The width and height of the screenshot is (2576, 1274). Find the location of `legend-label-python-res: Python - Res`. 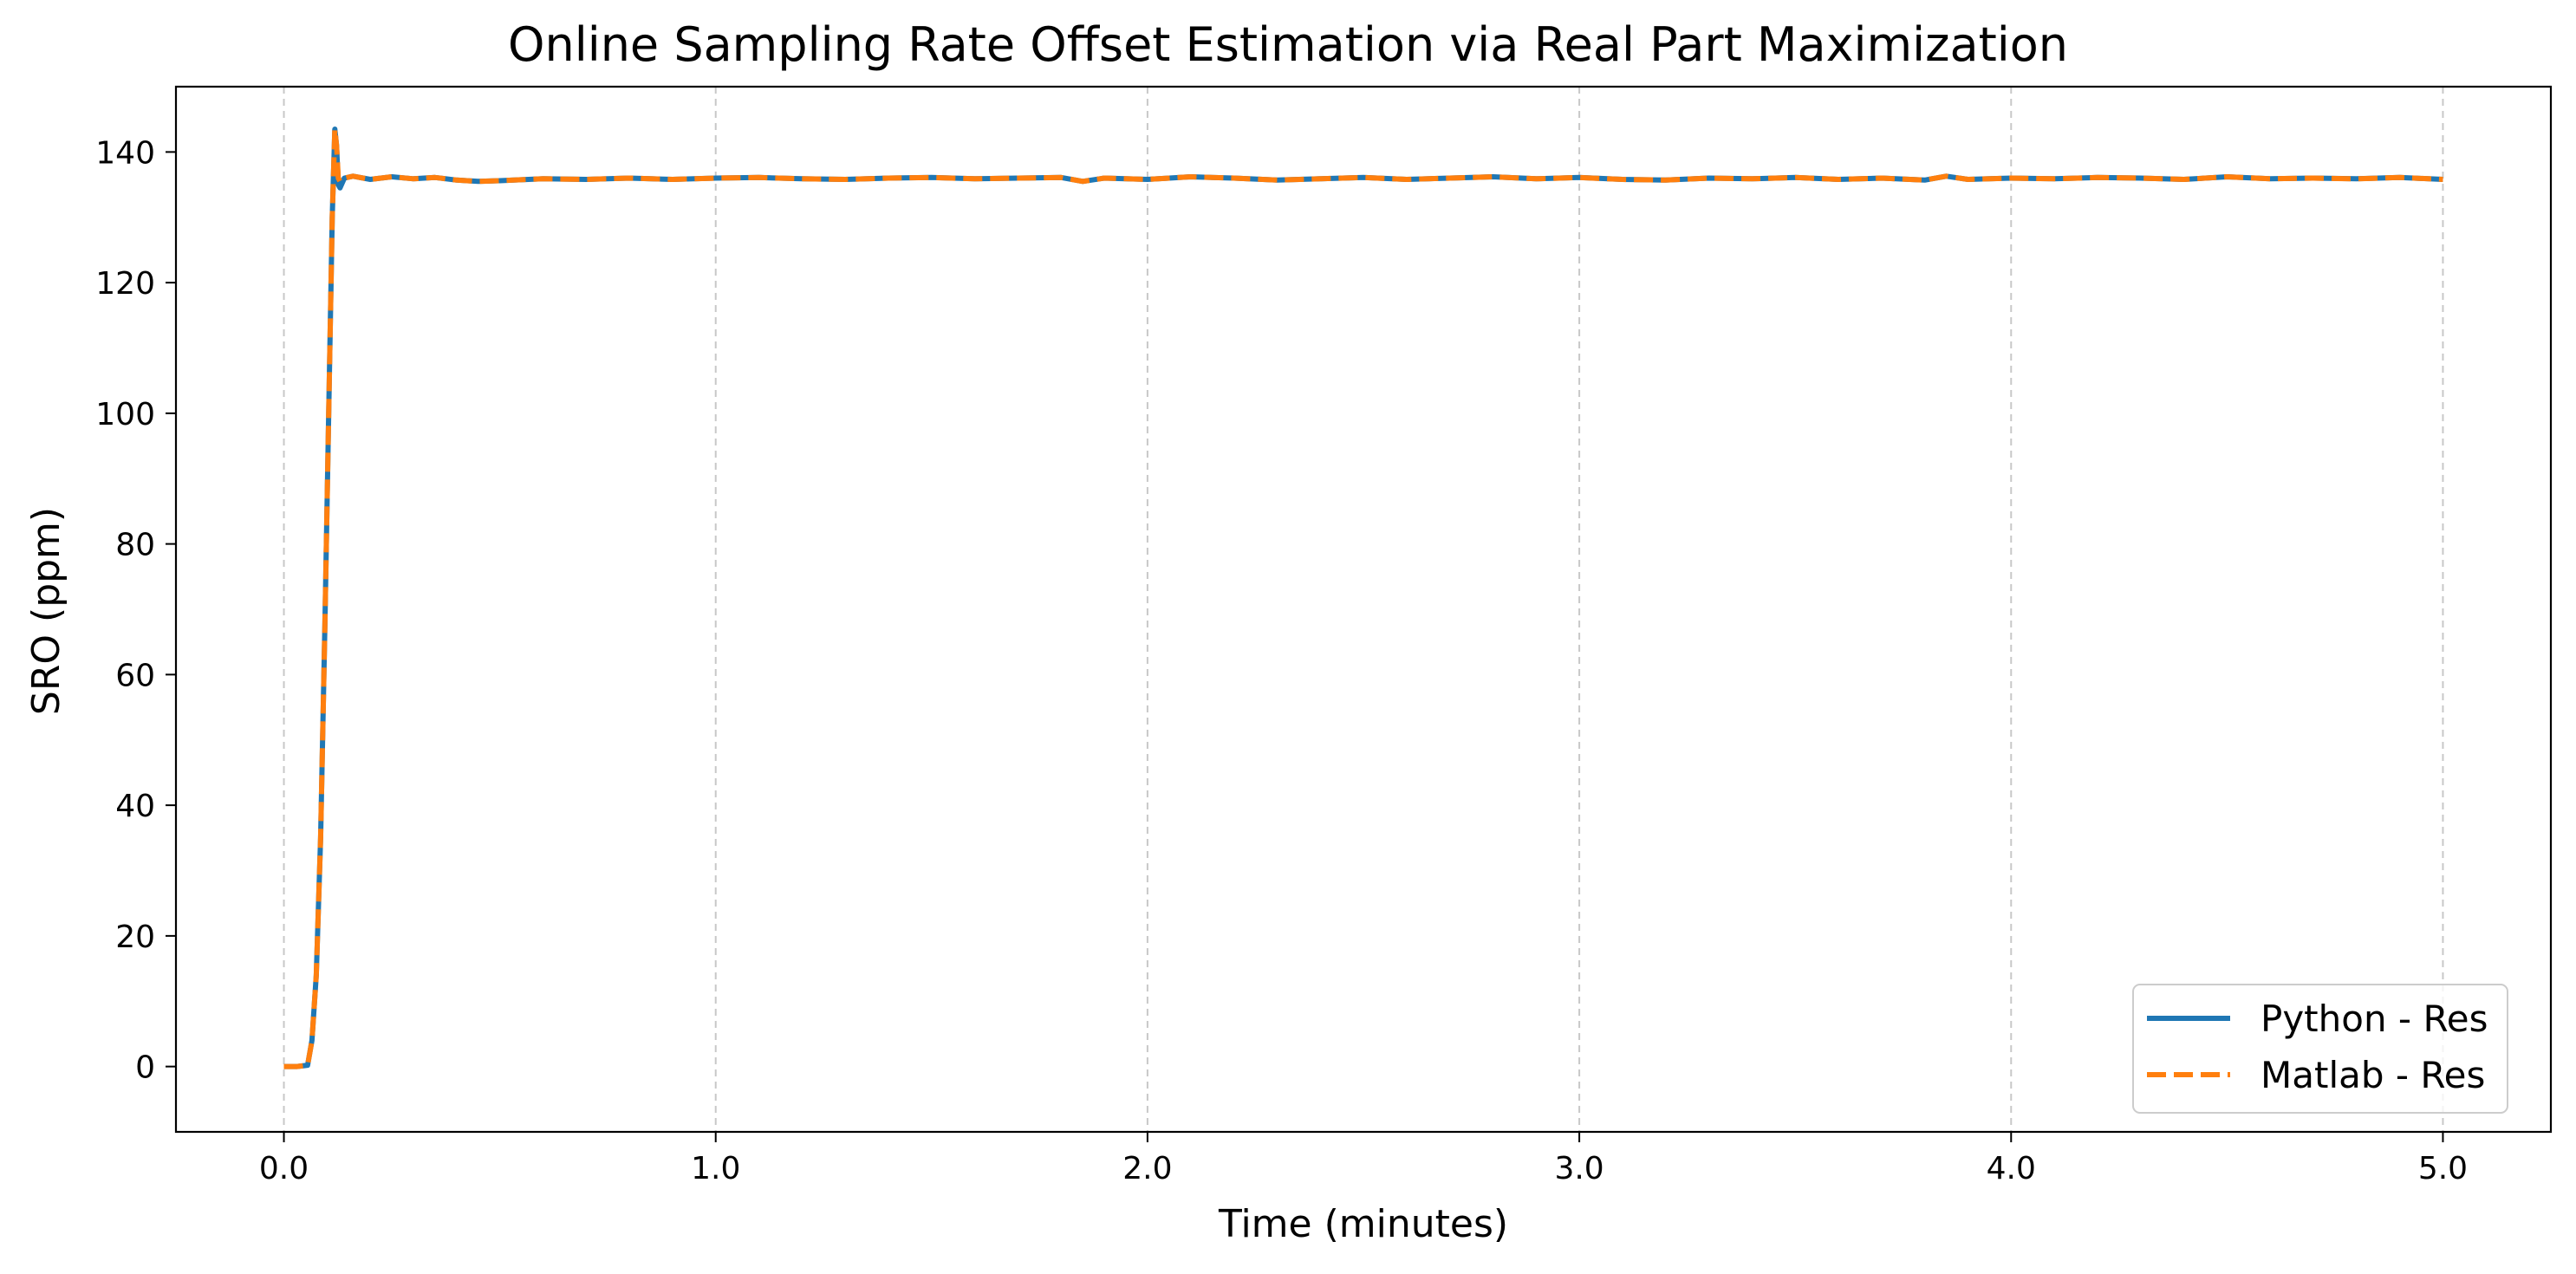

legend-label-python-res: Python - Res is located at coordinates (2374, 1019).